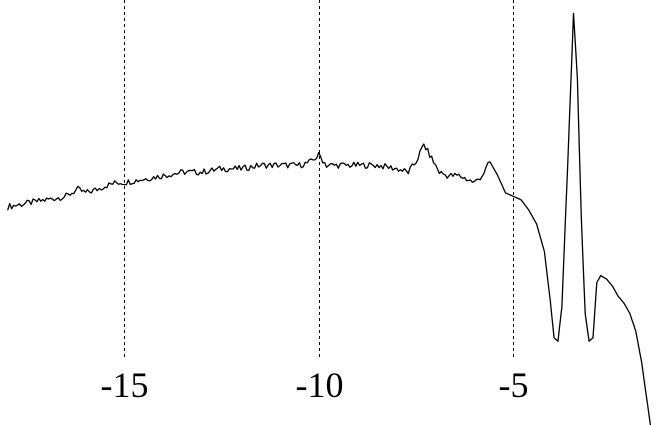  I want to click on x-tick-label: -5, so click(514, 385).